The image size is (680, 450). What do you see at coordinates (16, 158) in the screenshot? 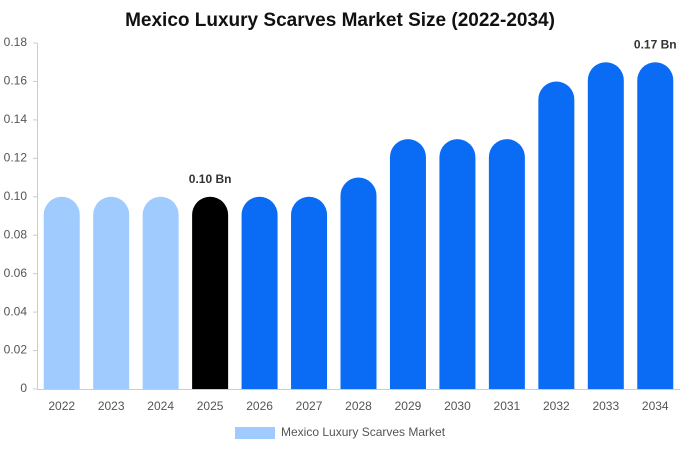
I see `y-tick-label: 0.12` at bounding box center [16, 158].